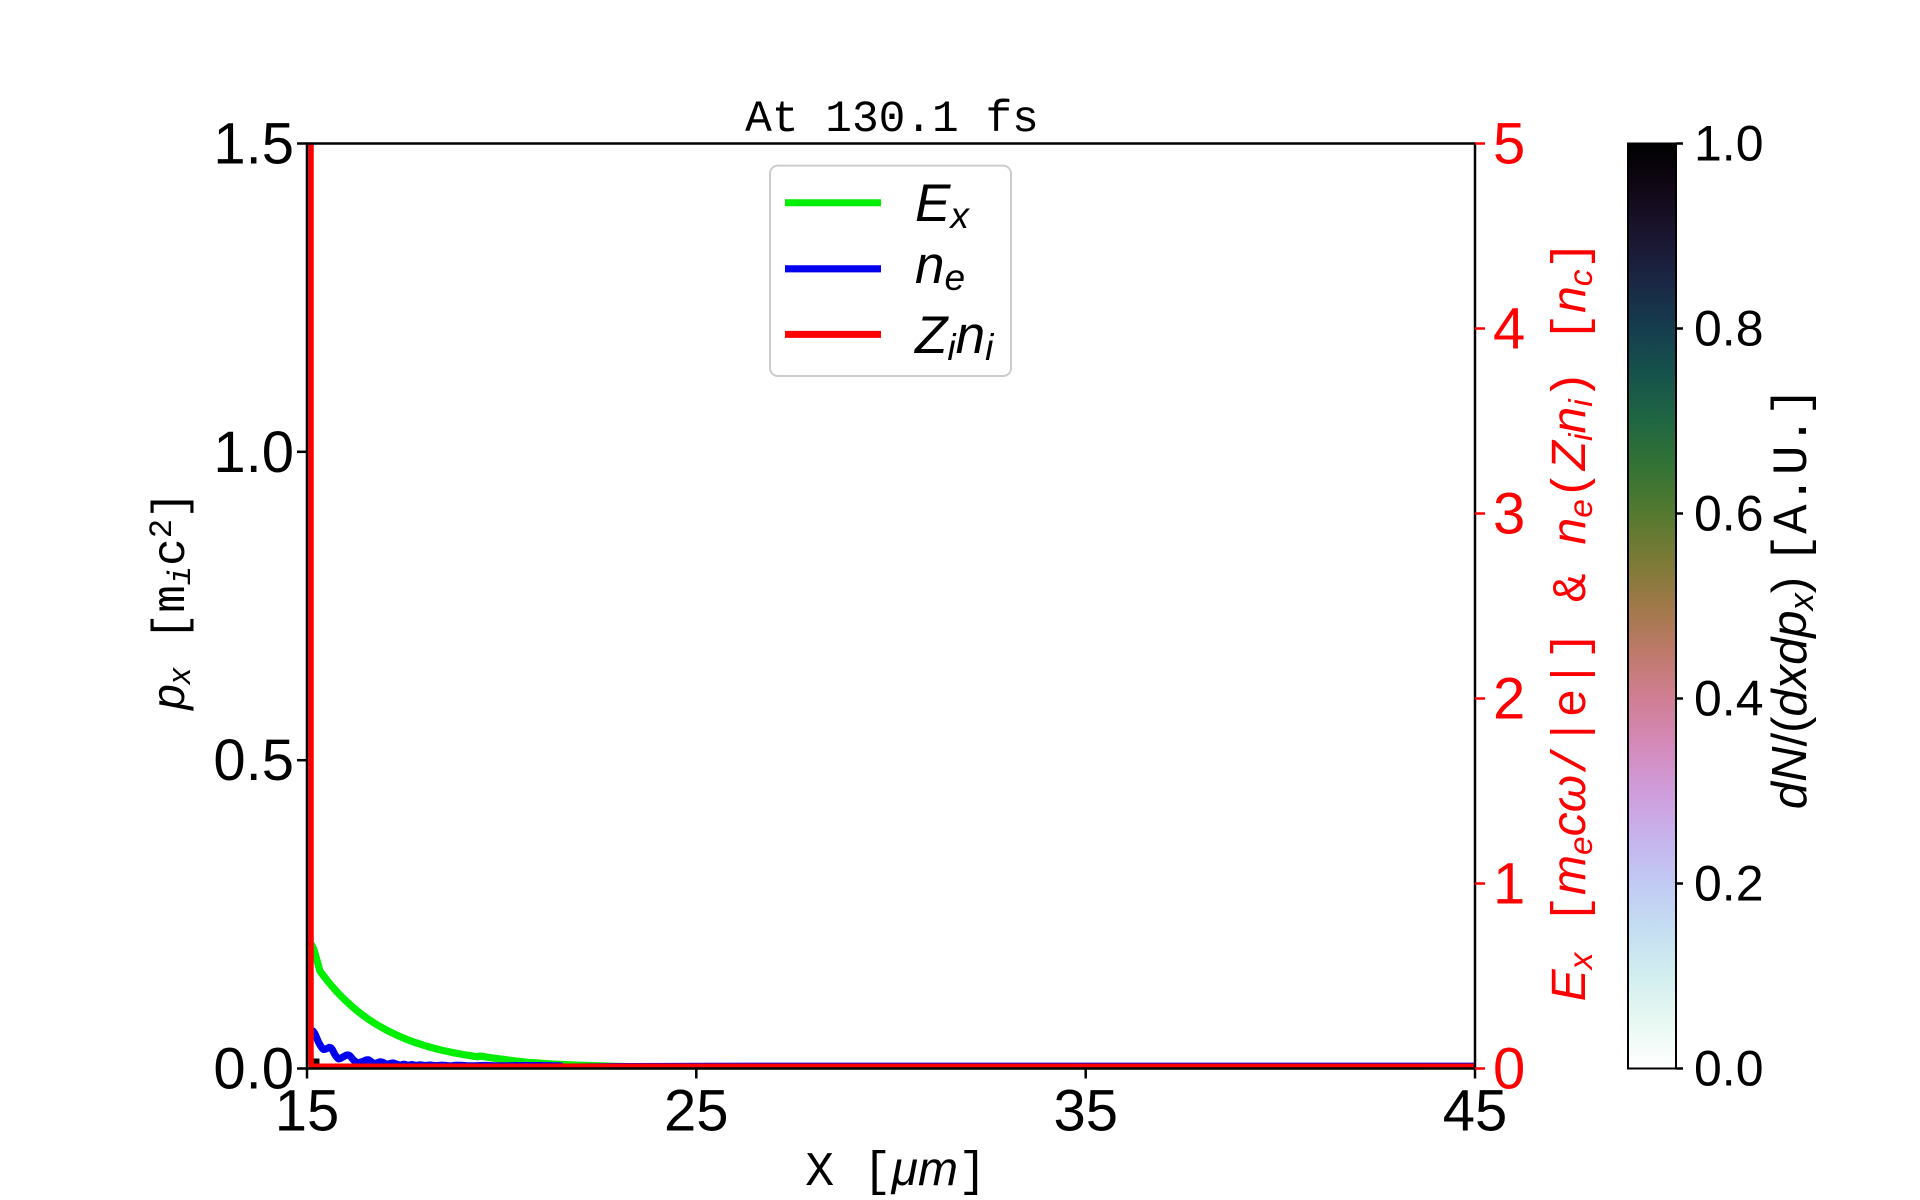 The height and width of the screenshot is (1200, 1920). Describe the element at coordinates (1085, 1111) in the screenshot. I see `svg-text: 35` at that location.